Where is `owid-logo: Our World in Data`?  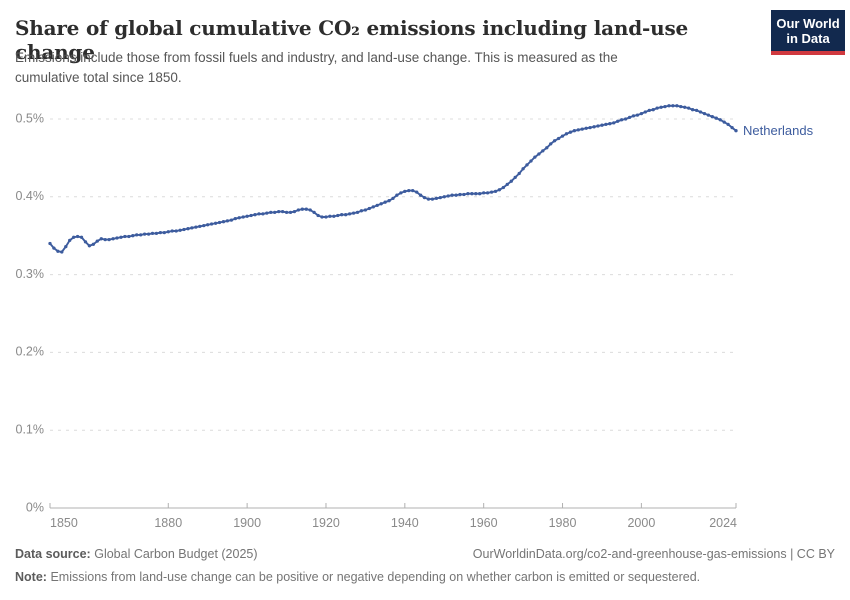
owid-logo: Our World in Data is located at coordinates (808, 32).